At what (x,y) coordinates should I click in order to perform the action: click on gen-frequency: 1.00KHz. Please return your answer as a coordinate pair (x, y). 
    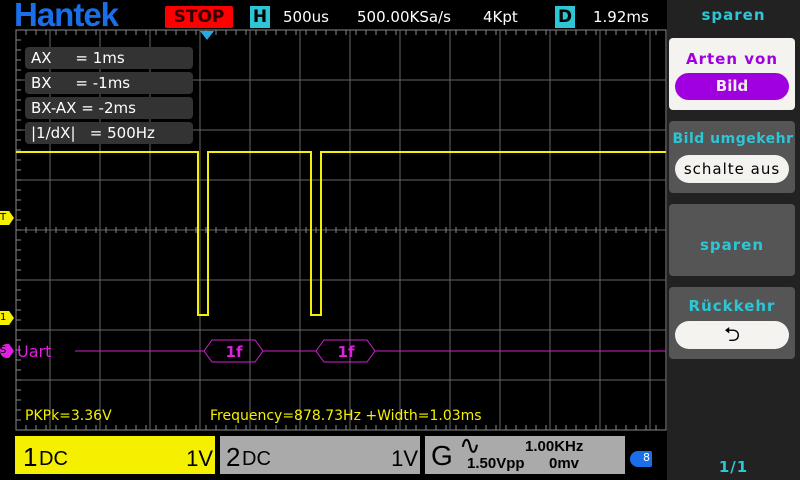
    Looking at the image, I should click on (554, 446).